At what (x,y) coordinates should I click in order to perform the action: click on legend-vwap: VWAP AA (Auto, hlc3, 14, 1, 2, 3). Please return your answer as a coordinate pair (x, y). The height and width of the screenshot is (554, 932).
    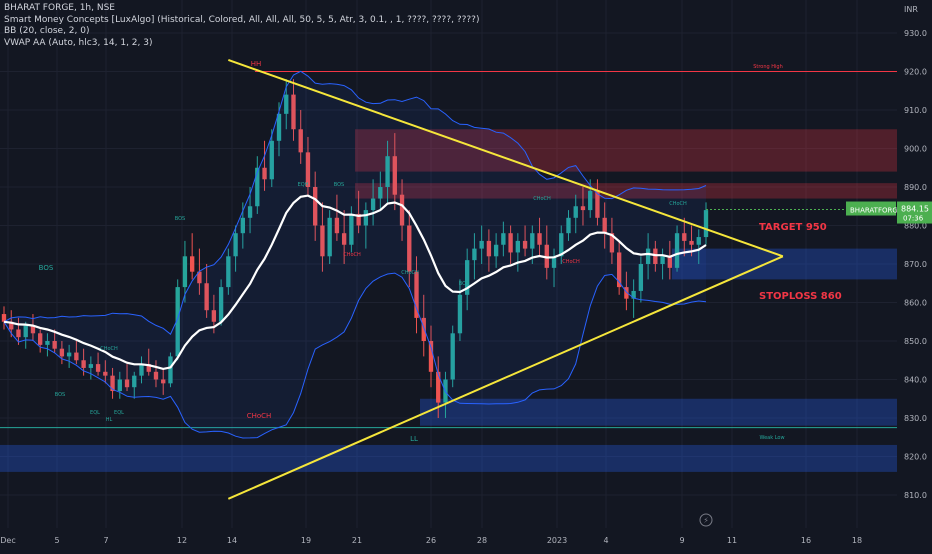
    Looking at the image, I should click on (78, 42).